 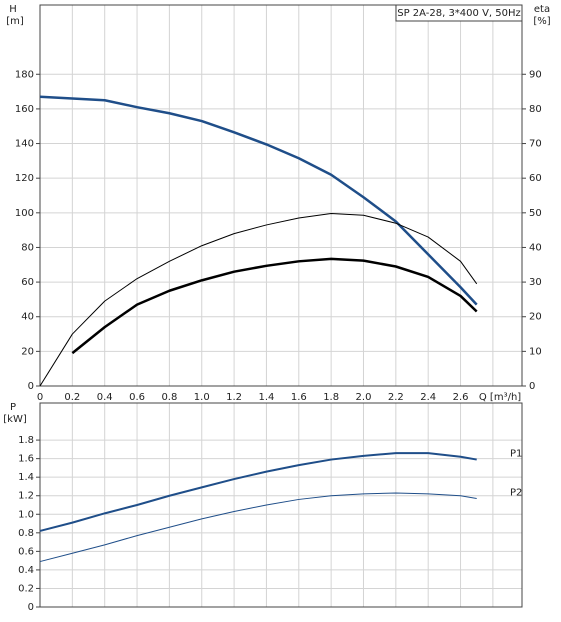 I want to click on y-tick-label: 0.2, so click(x=26, y=588).